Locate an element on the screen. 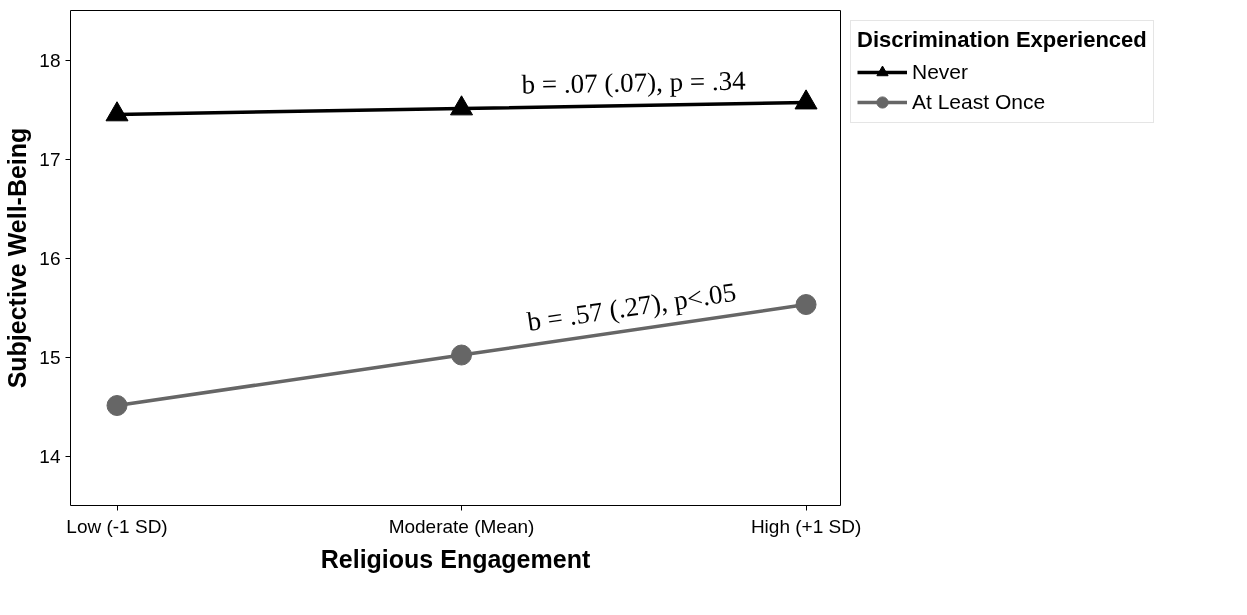  x-tick-label: Low (-1 SD) is located at coordinates (117, 526).